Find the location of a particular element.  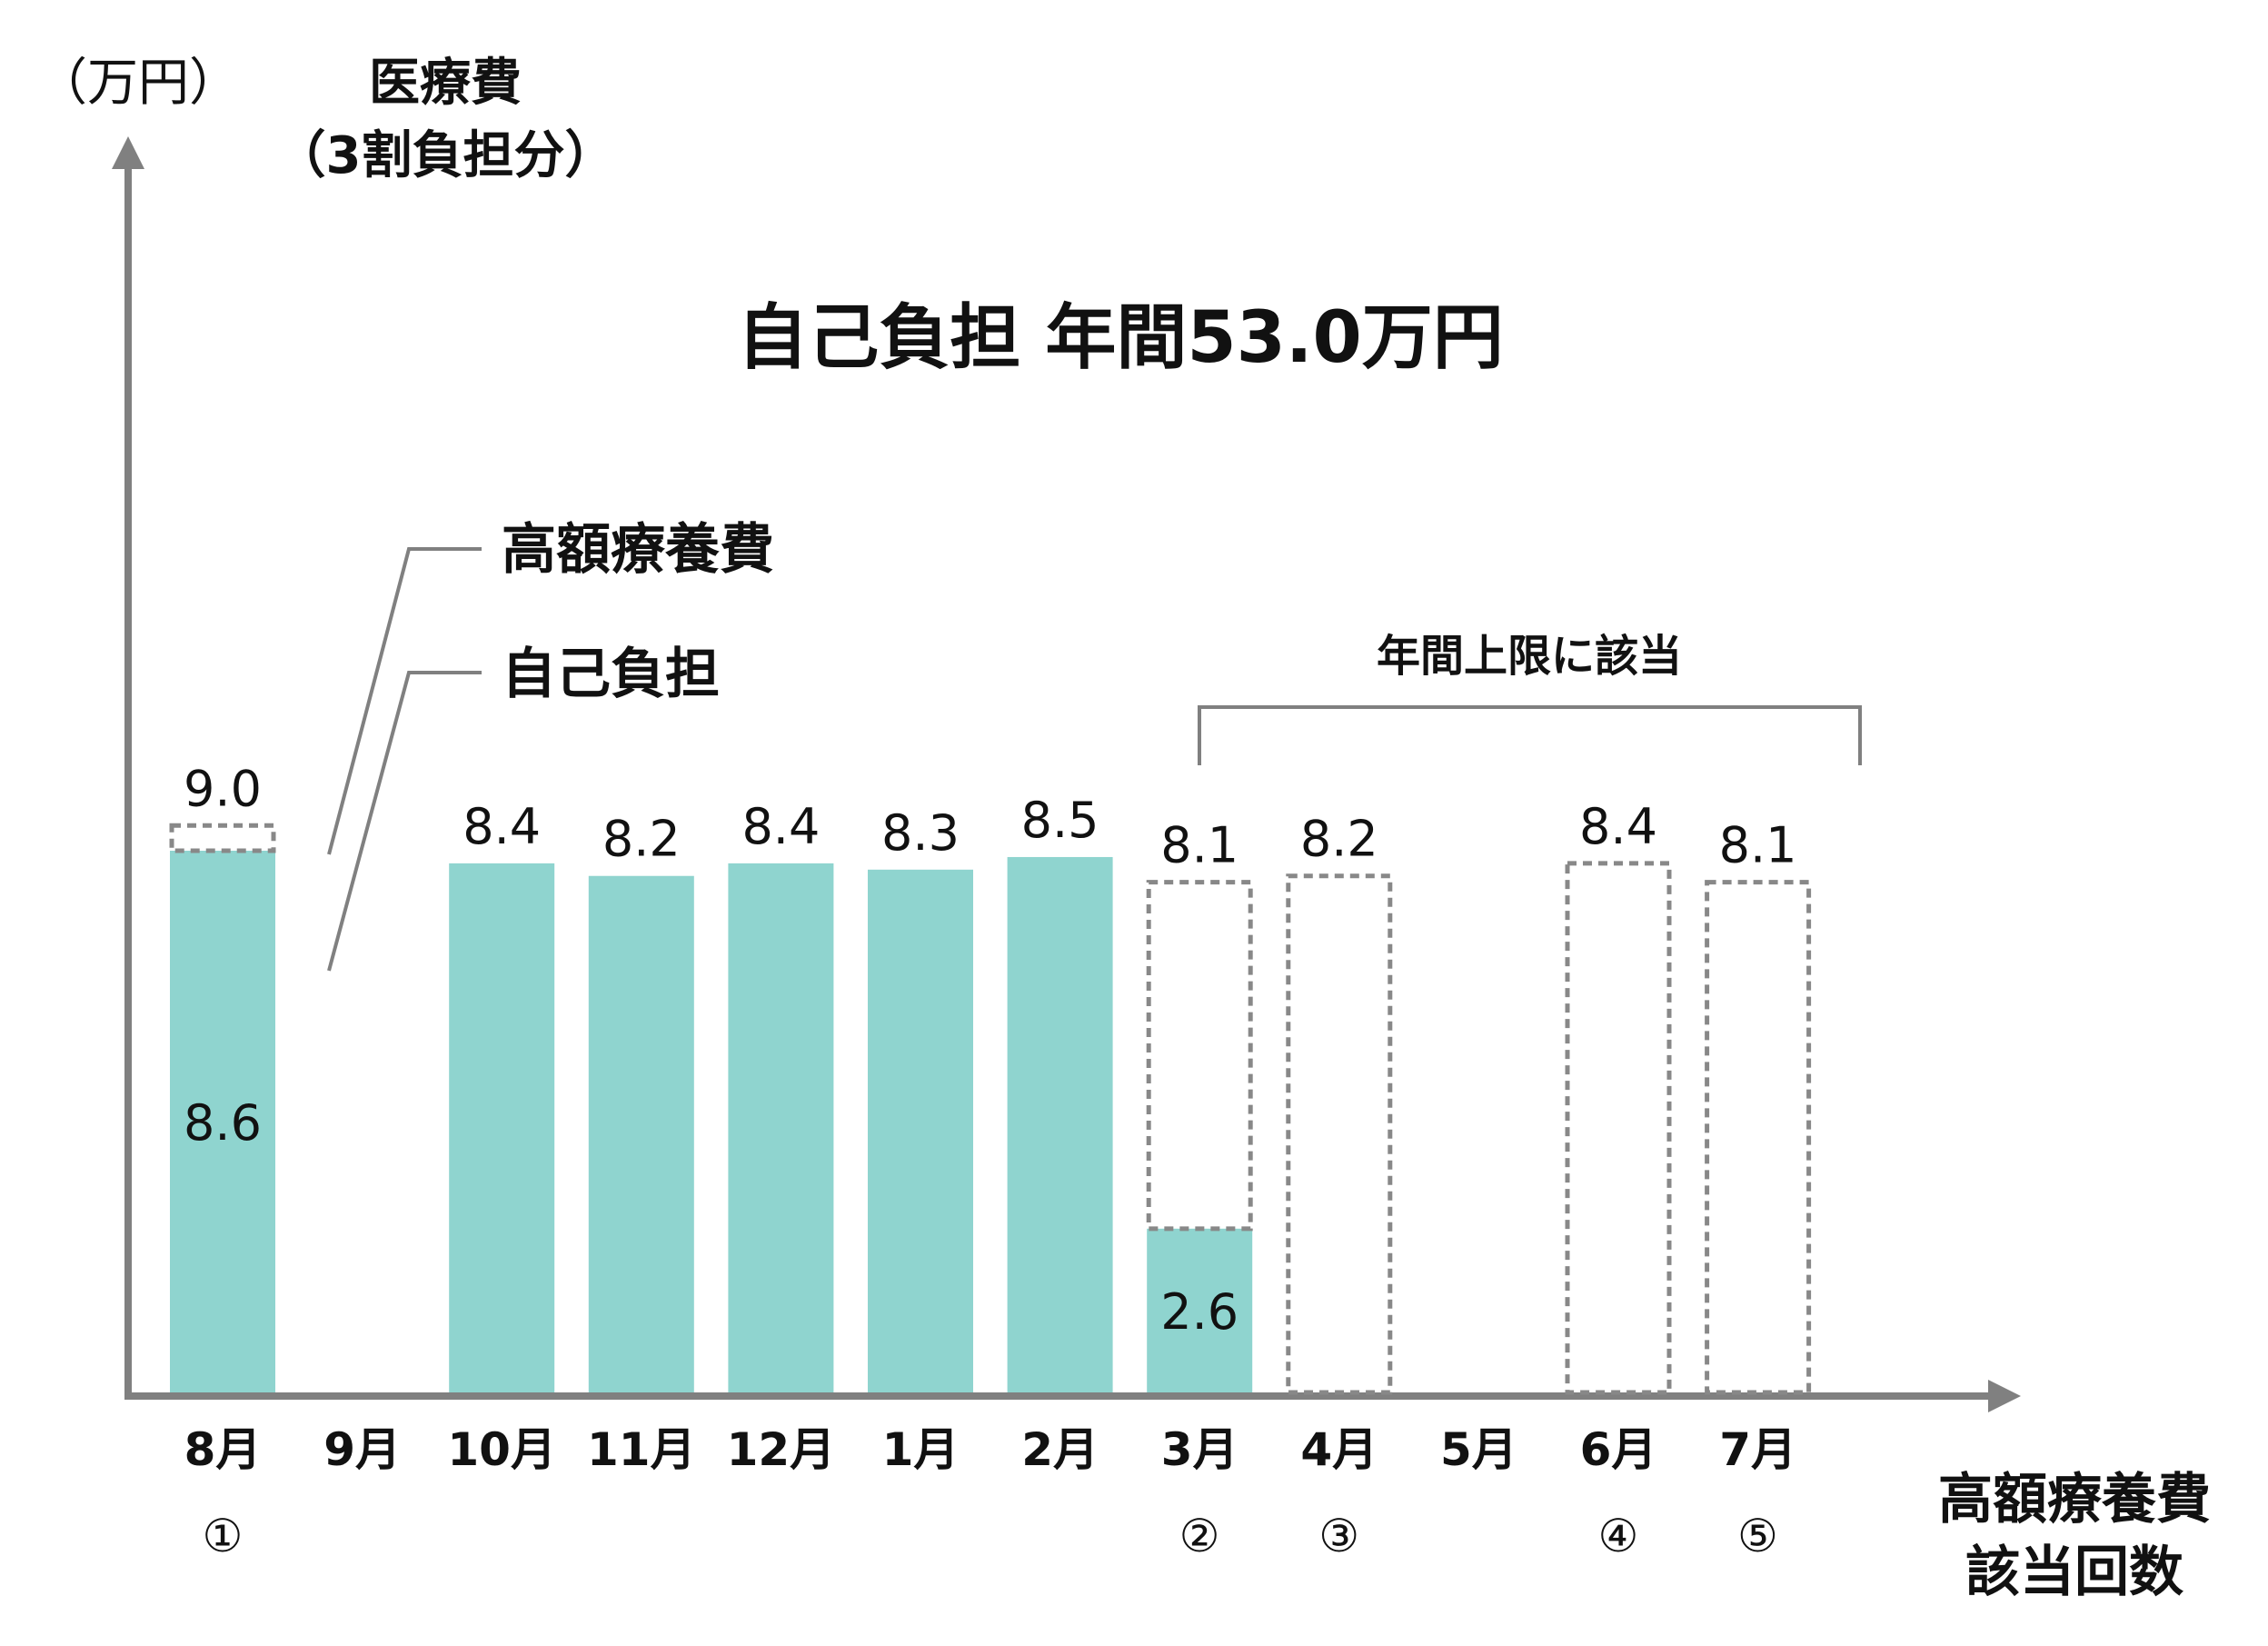

data-label-total: 8.3 is located at coordinates (920, 833).